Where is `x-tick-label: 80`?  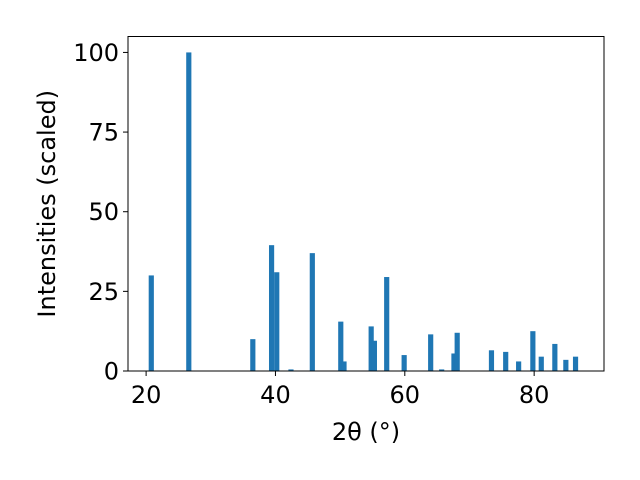 x-tick-label: 80 is located at coordinates (534, 395).